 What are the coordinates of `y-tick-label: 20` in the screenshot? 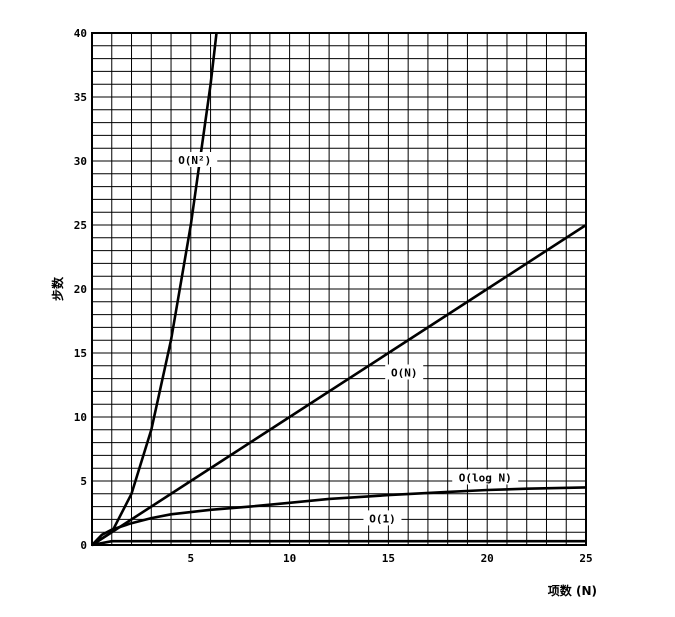 It's located at (80, 289).